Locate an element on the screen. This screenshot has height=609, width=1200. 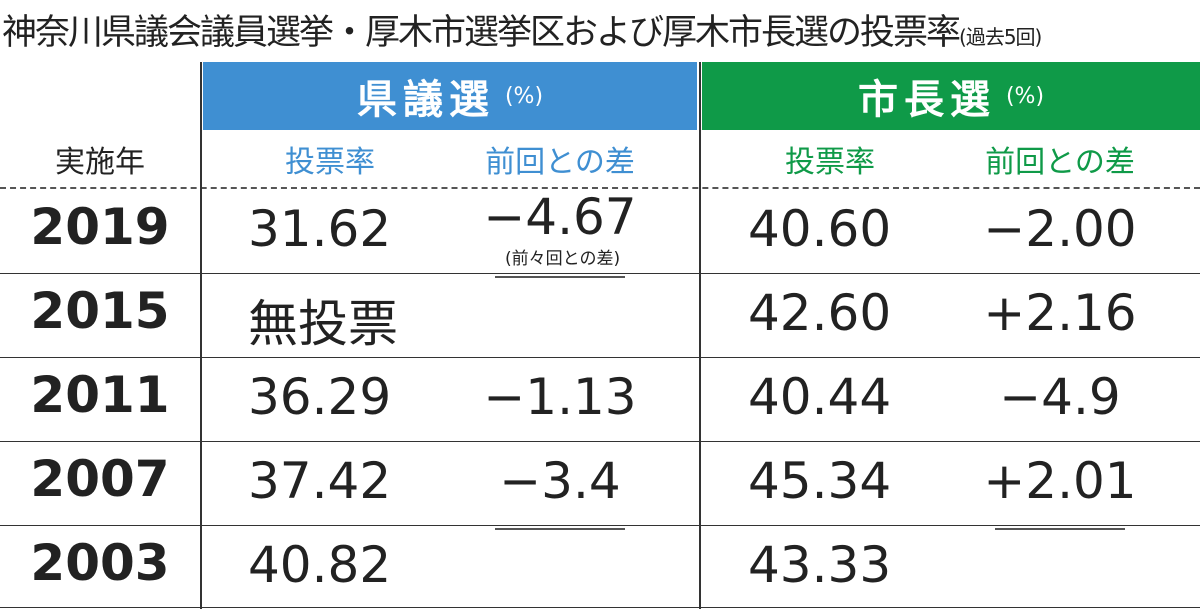
cell-note: (前々回との差) is located at coordinates (563, 259).